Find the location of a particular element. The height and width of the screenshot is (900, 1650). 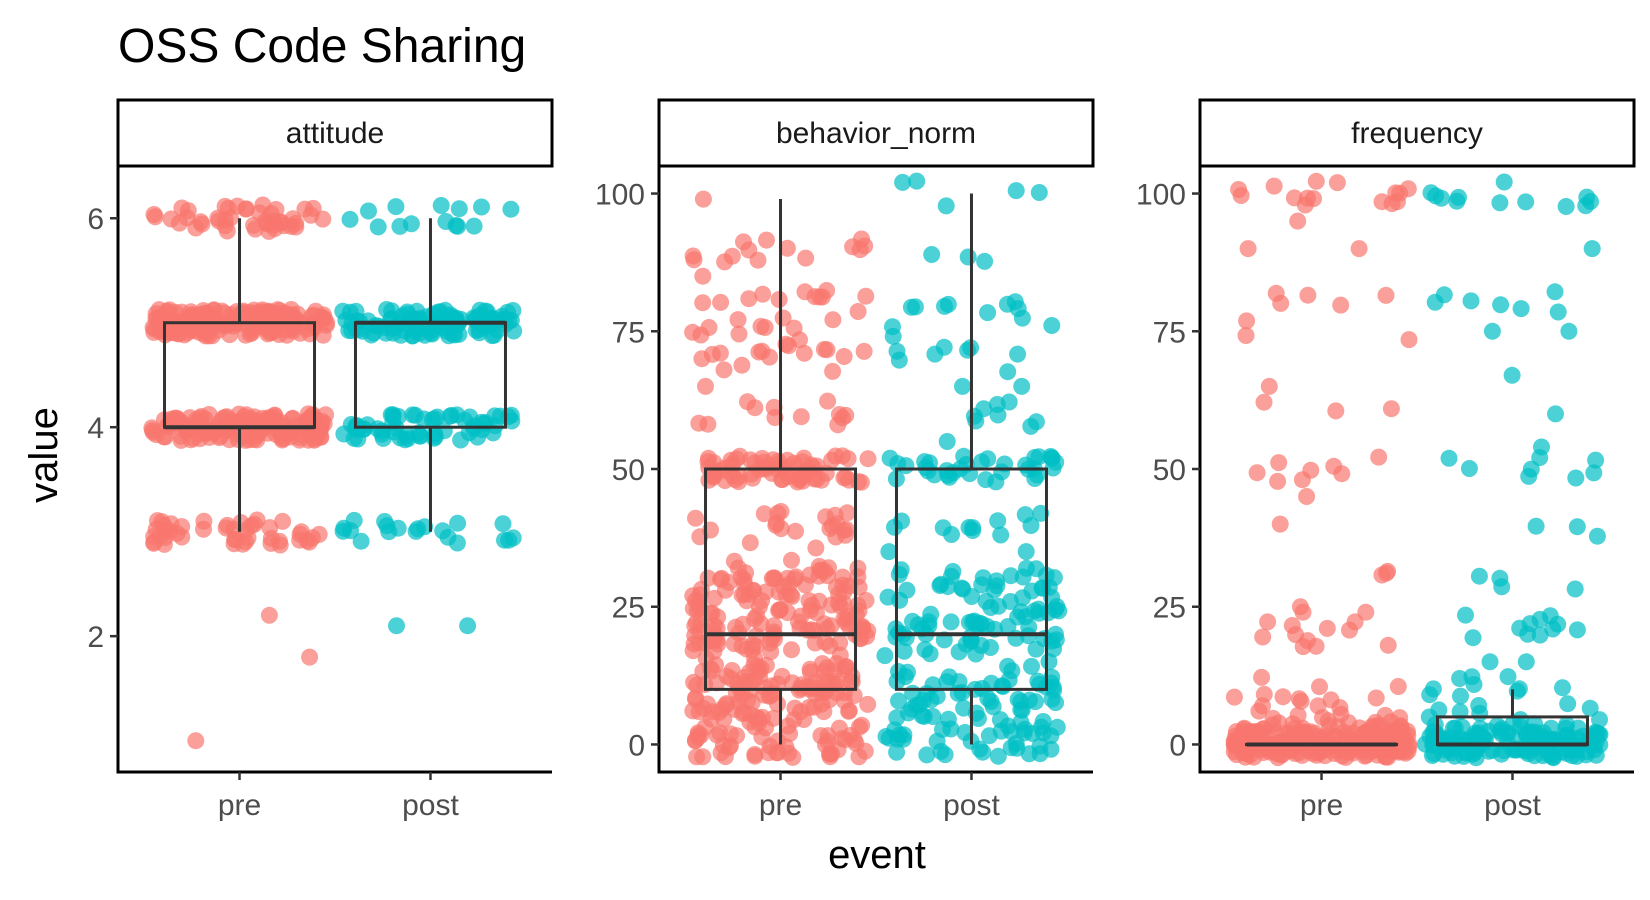

facet-label: behavior_norm is located at coordinates (876, 133).